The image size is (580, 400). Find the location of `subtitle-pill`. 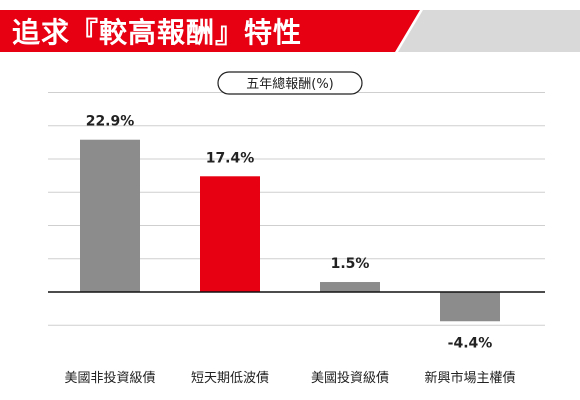

subtitle-pill is located at coordinates (290, 83).